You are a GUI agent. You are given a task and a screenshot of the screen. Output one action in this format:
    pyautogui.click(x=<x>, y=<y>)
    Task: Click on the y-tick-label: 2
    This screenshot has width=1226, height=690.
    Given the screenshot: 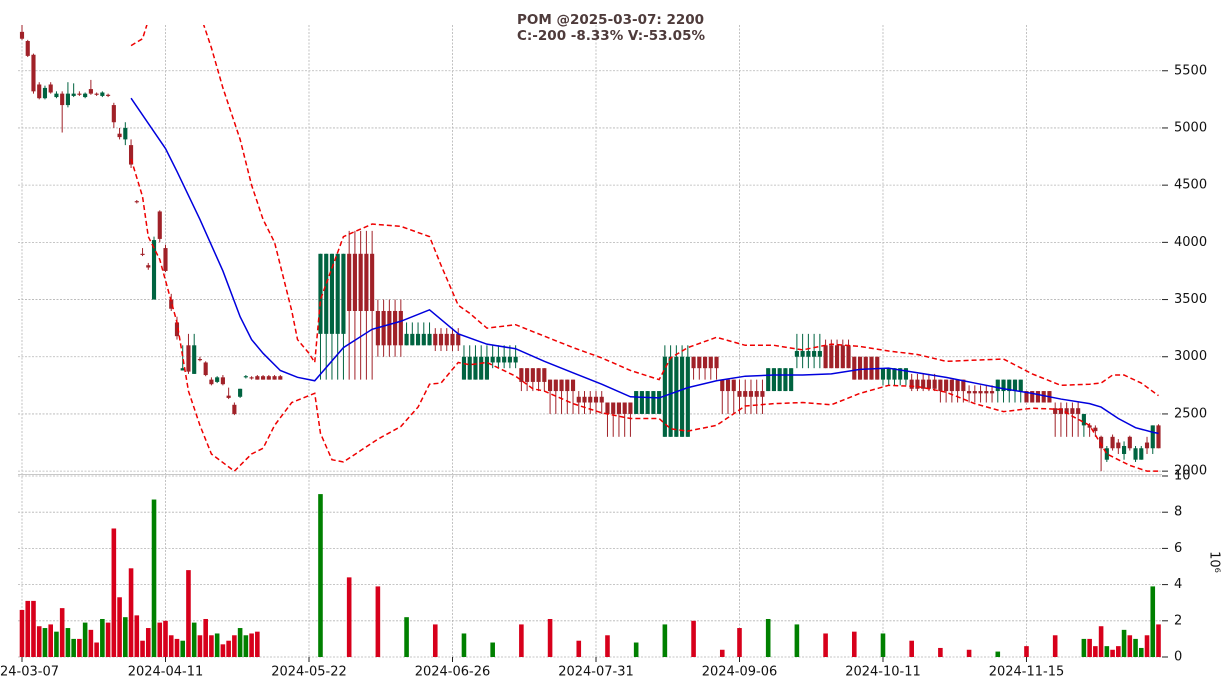 What is the action you would take?
    pyautogui.click(x=1178, y=620)
    